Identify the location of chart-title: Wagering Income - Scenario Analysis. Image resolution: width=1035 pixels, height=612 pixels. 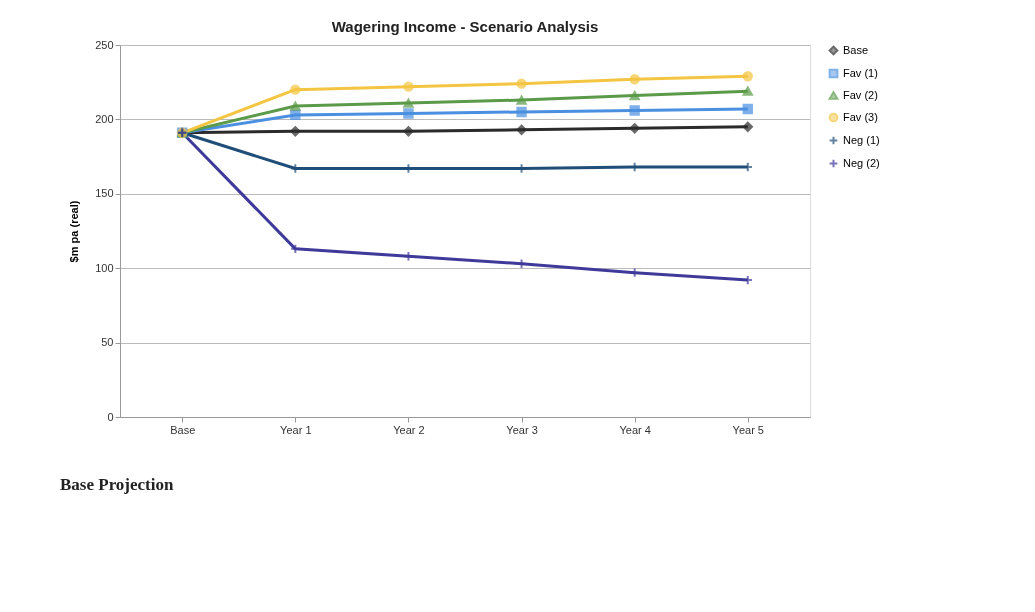
(465, 26).